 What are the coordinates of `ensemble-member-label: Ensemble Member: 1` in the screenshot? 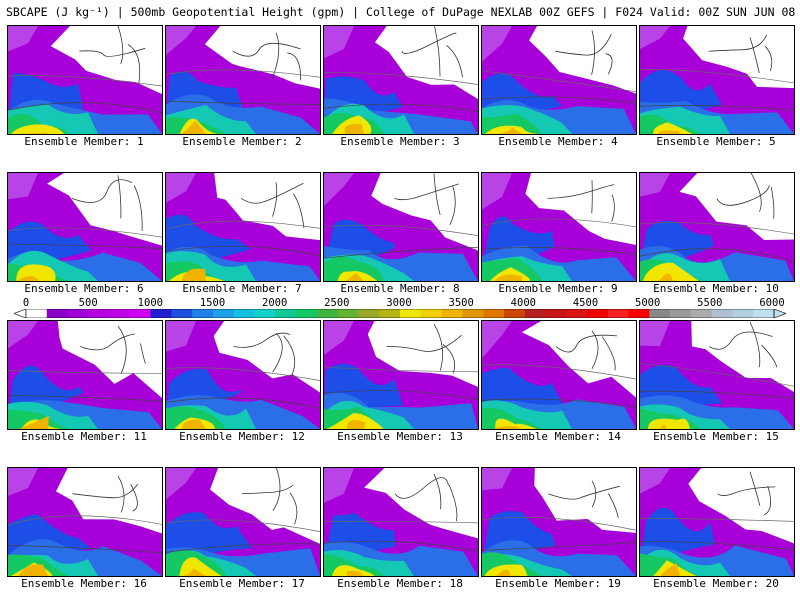 It's located at (84, 141).